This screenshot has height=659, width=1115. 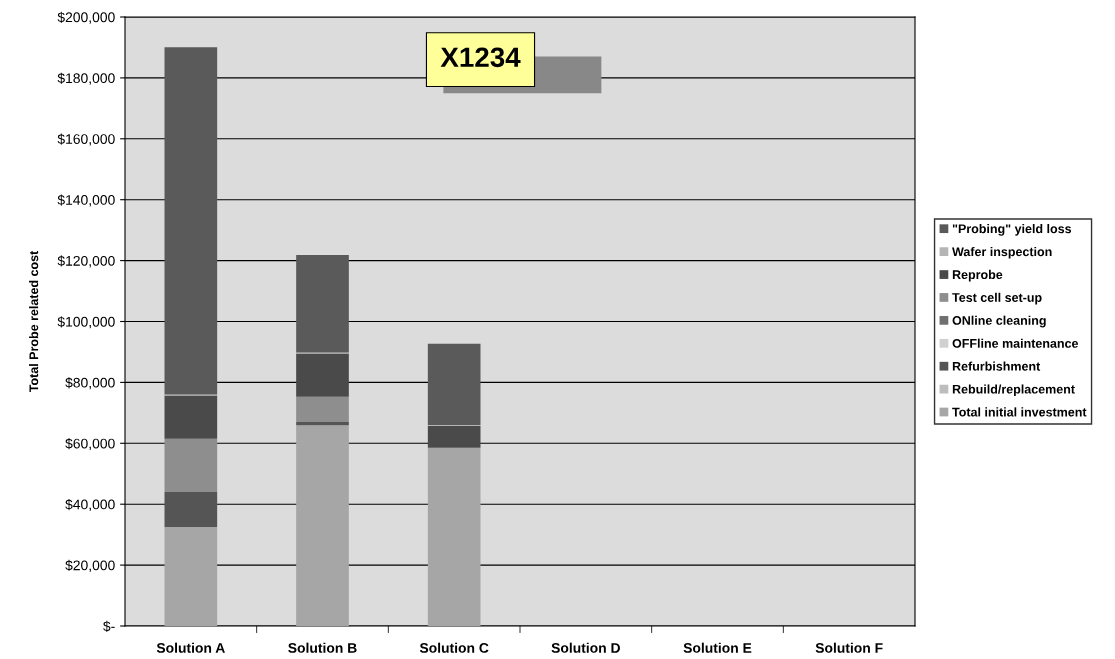 What do you see at coordinates (1002, 252) in the screenshot?
I see `legend-label: Wafer inspection` at bounding box center [1002, 252].